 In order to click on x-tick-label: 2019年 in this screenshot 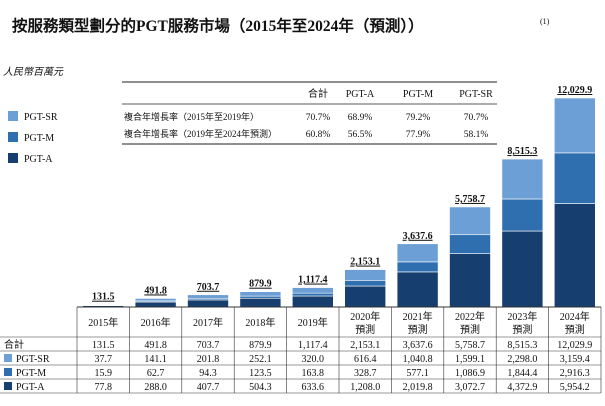, I will do `click(313, 322)`.